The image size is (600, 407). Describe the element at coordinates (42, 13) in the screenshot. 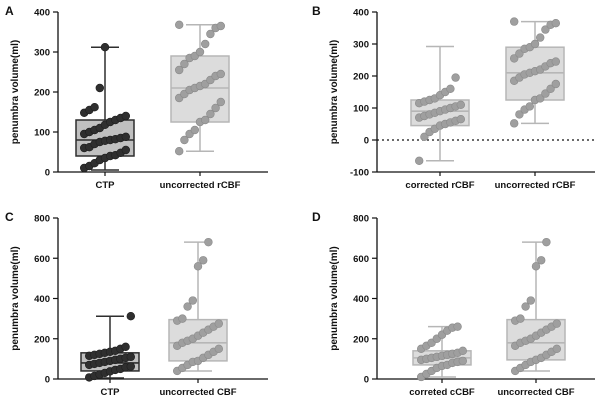

I see `panel-a-y-tick-label: 400` at that location.